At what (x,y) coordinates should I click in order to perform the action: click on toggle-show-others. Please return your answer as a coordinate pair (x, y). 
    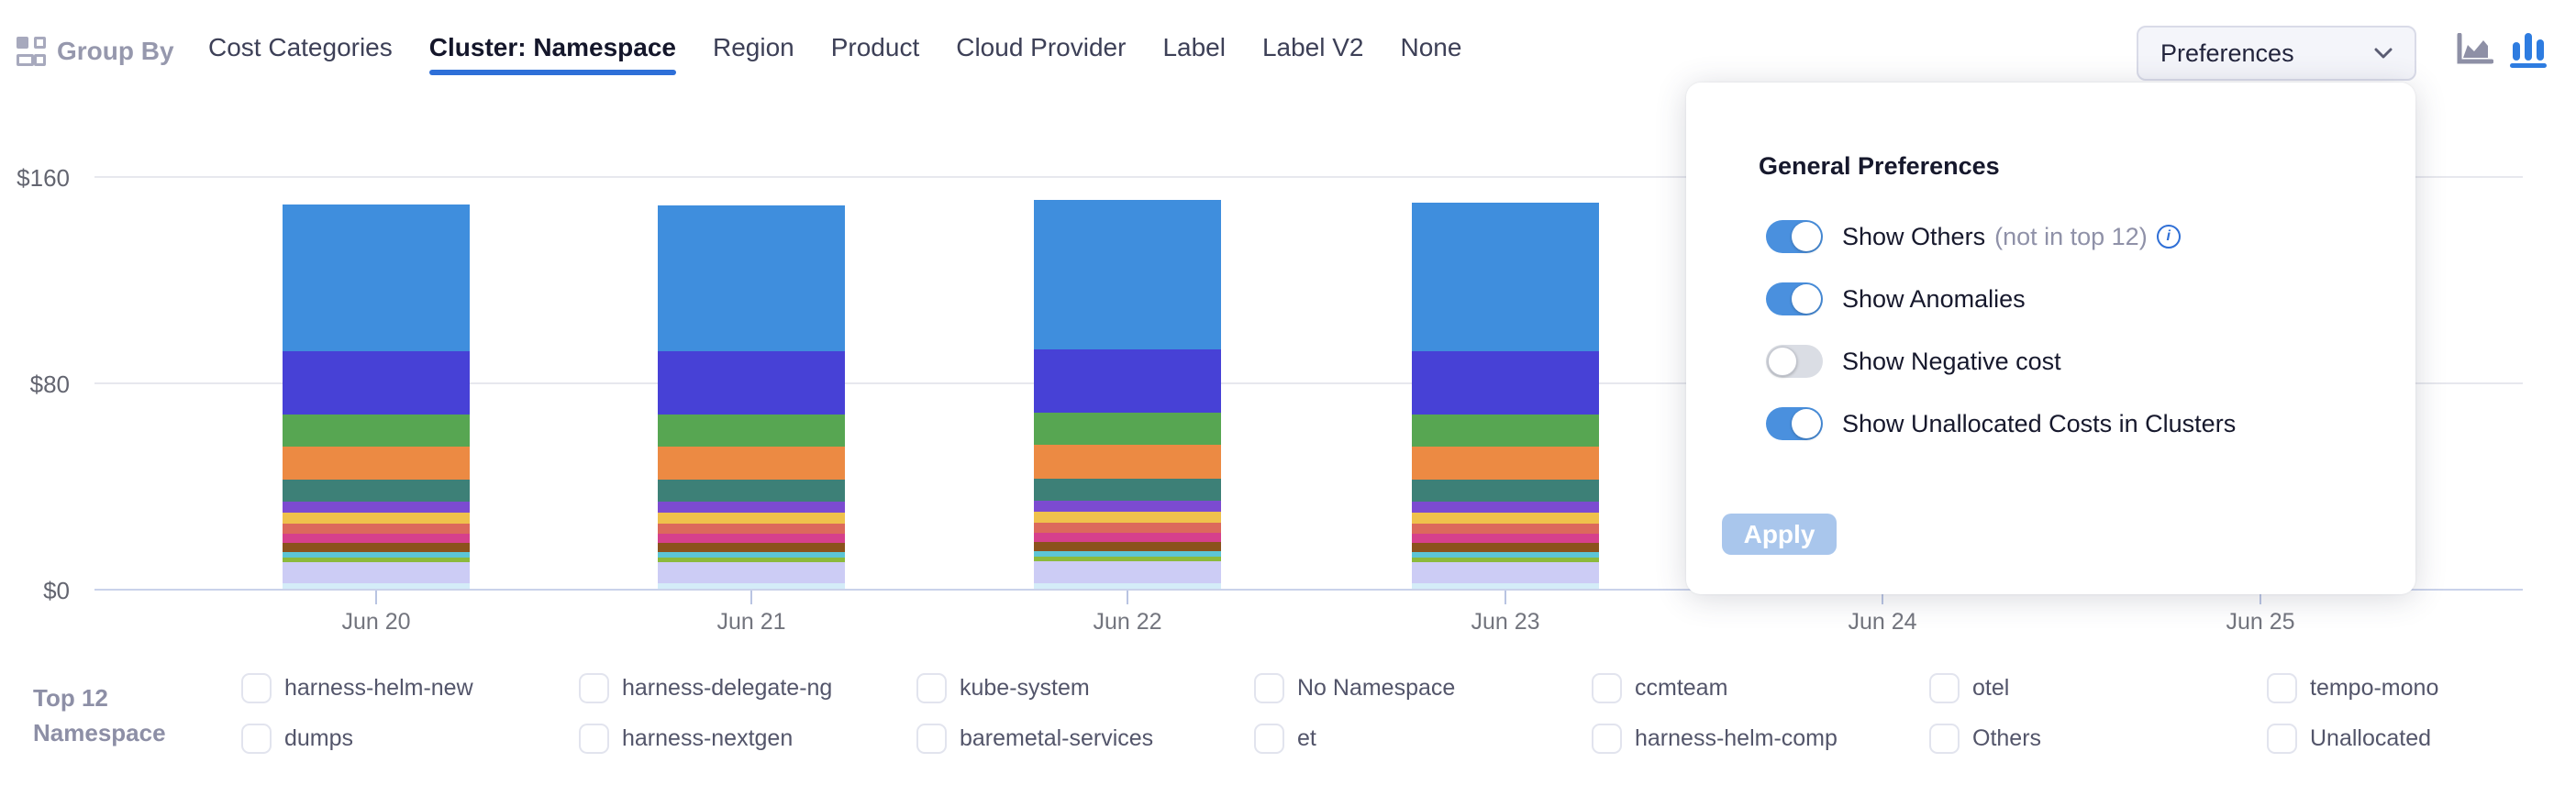
    Looking at the image, I should click on (1794, 236).